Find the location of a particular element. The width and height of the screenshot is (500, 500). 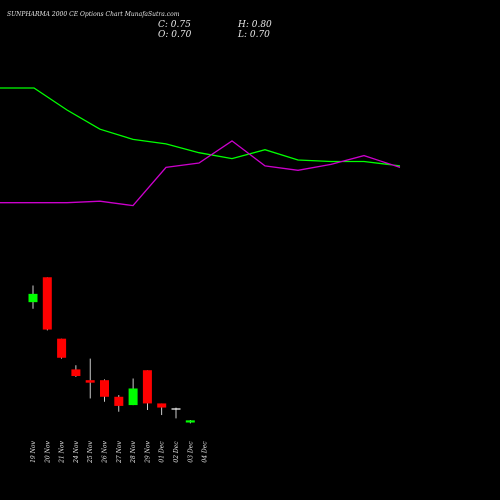

date-tick-label: 21 Nov is located at coordinates (62, 451).